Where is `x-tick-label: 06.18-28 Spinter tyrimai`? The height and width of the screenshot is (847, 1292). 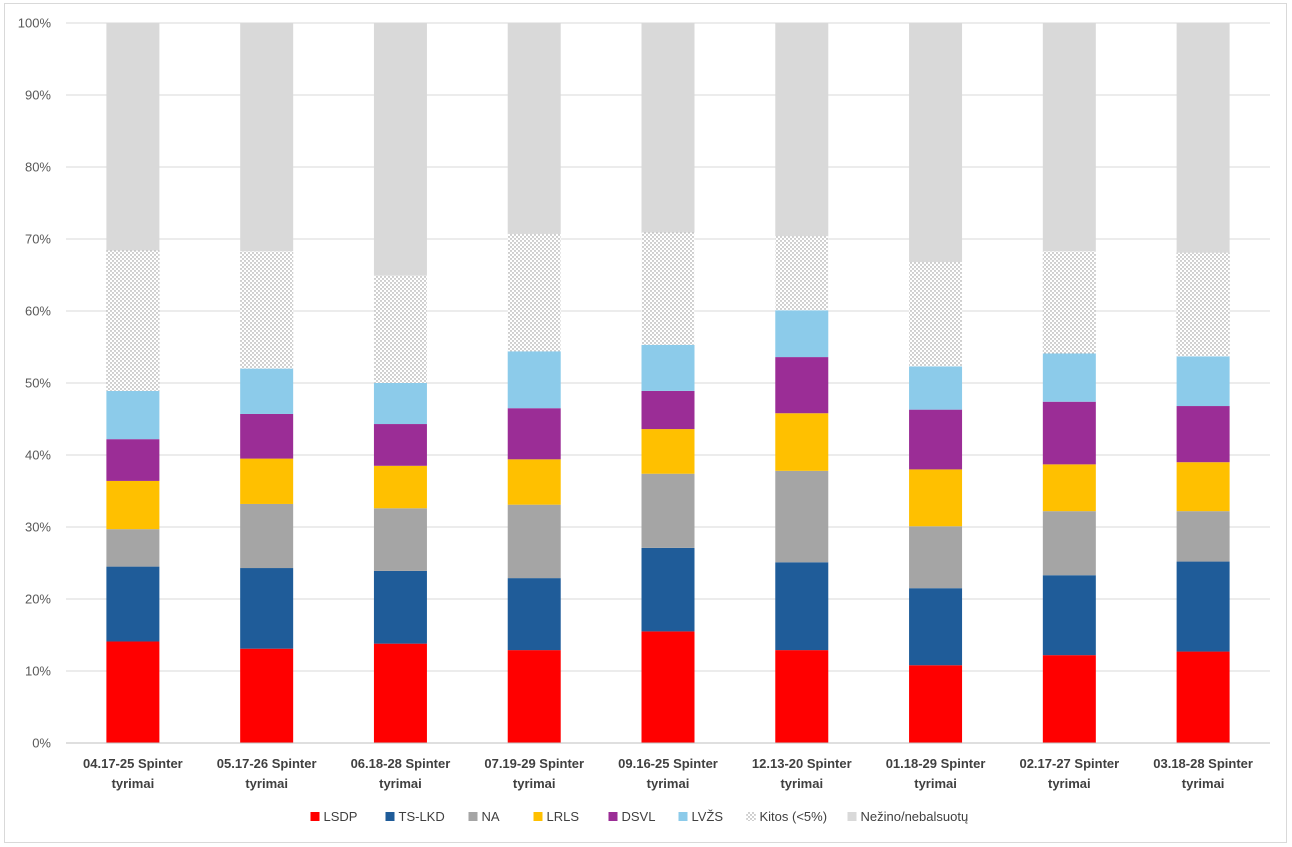 x-tick-label: 06.18-28 Spinter tyrimai is located at coordinates (401, 773).